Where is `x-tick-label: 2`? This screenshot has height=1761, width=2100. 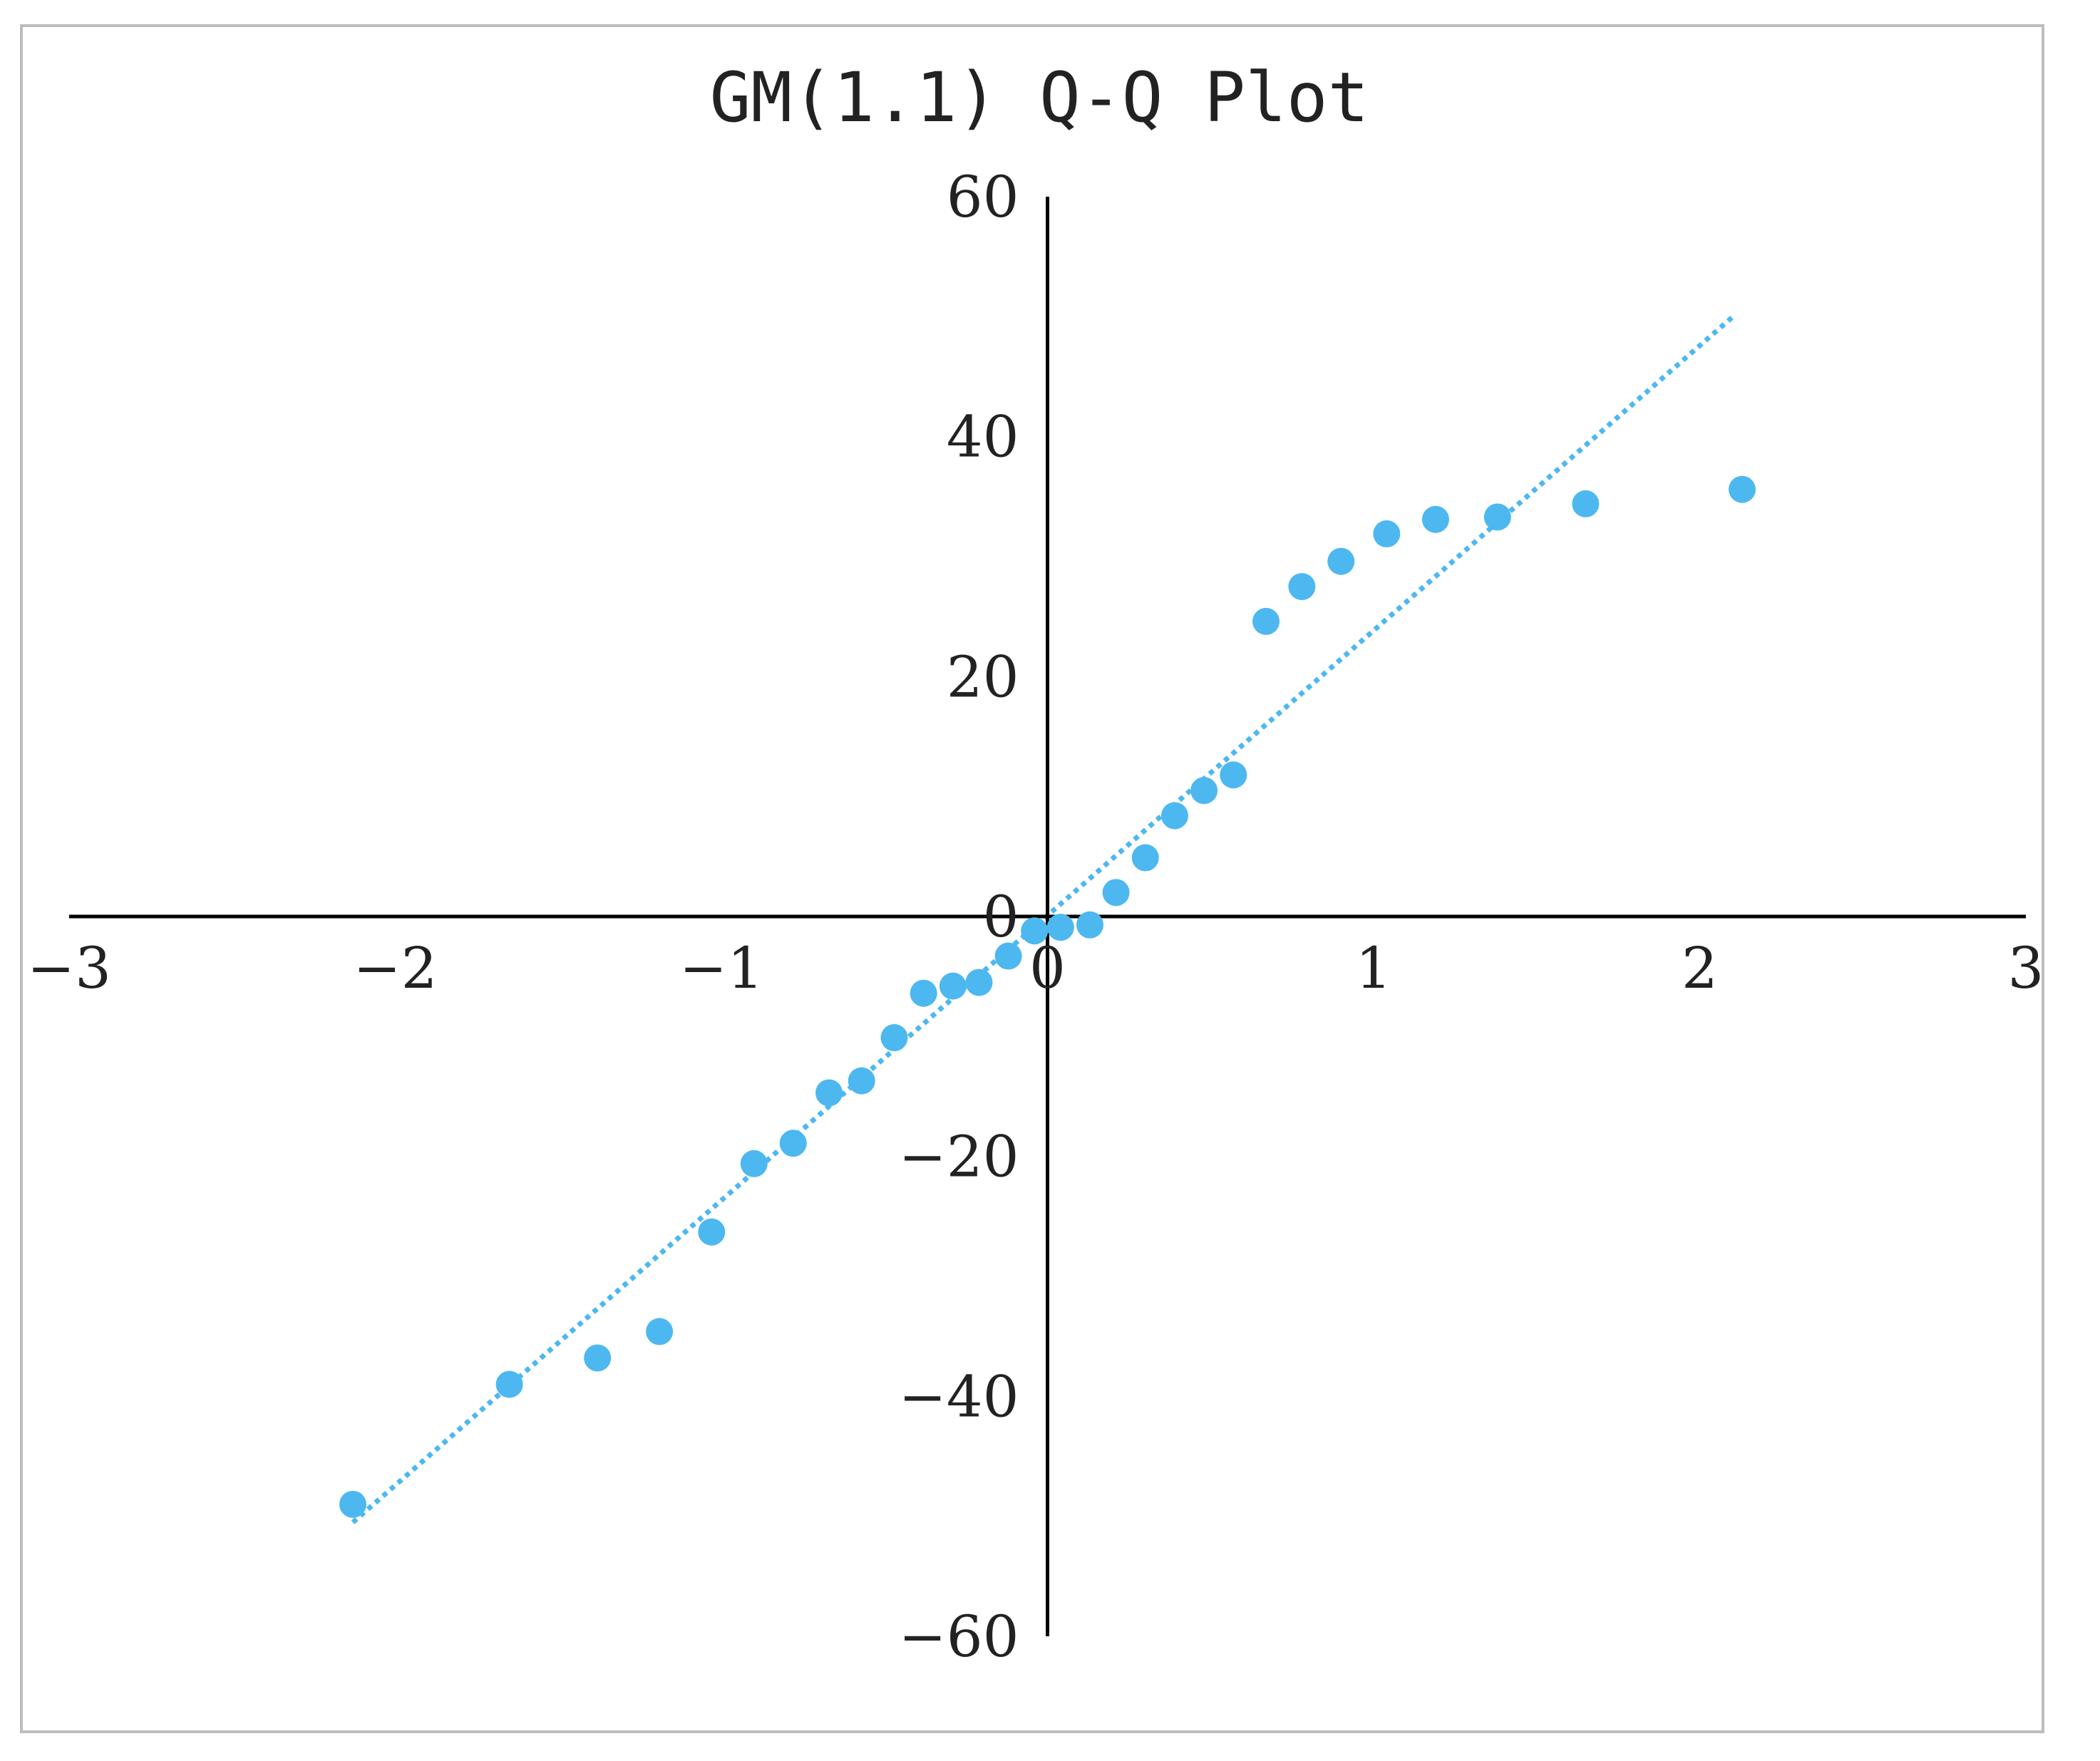
x-tick-label: 2 is located at coordinates (1700, 968).